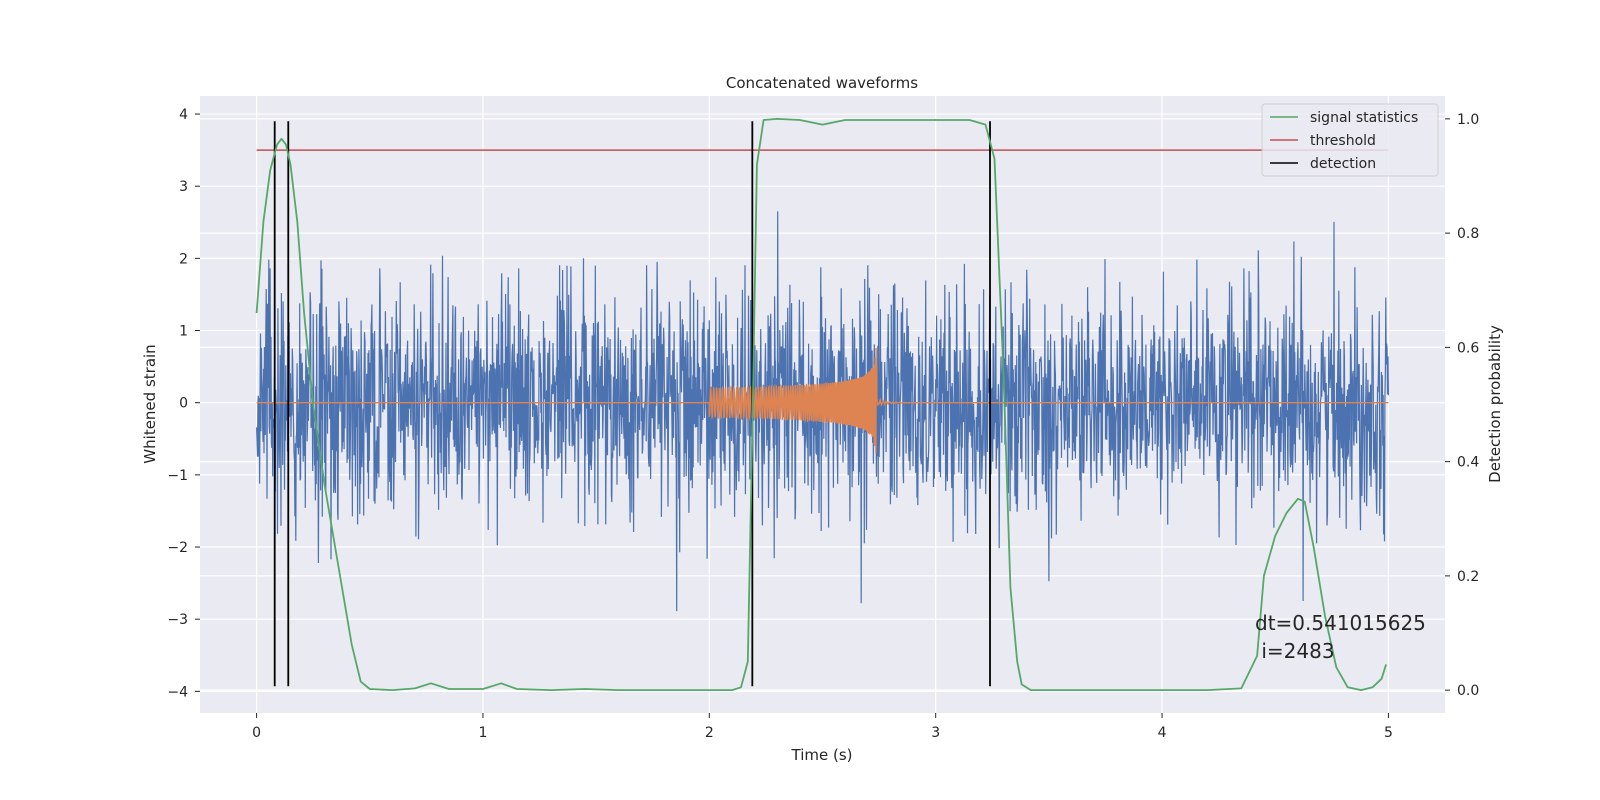 The image size is (1600, 800). I want to click on x-axis-ticks: 0 1 2 3 4 5, so click(822, 727).